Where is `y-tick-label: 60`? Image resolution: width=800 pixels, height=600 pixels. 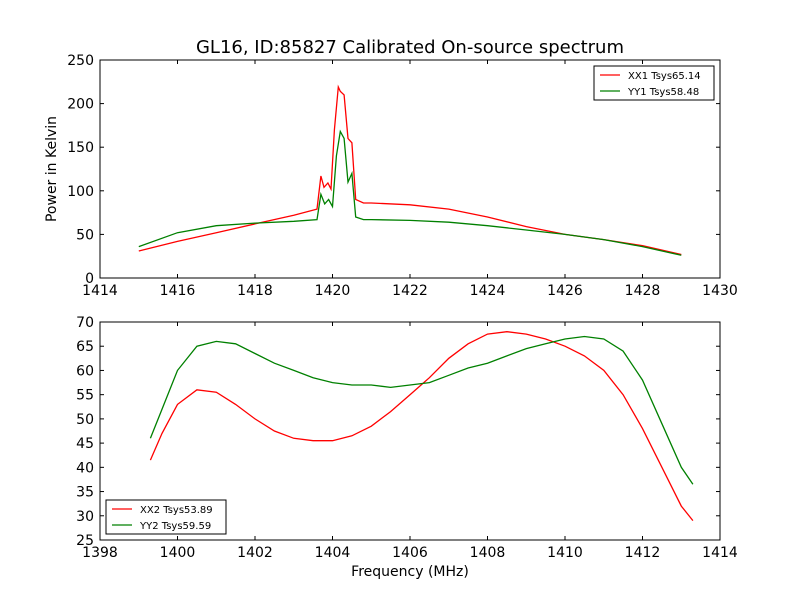
y-tick-label: 60 is located at coordinates (85, 371).